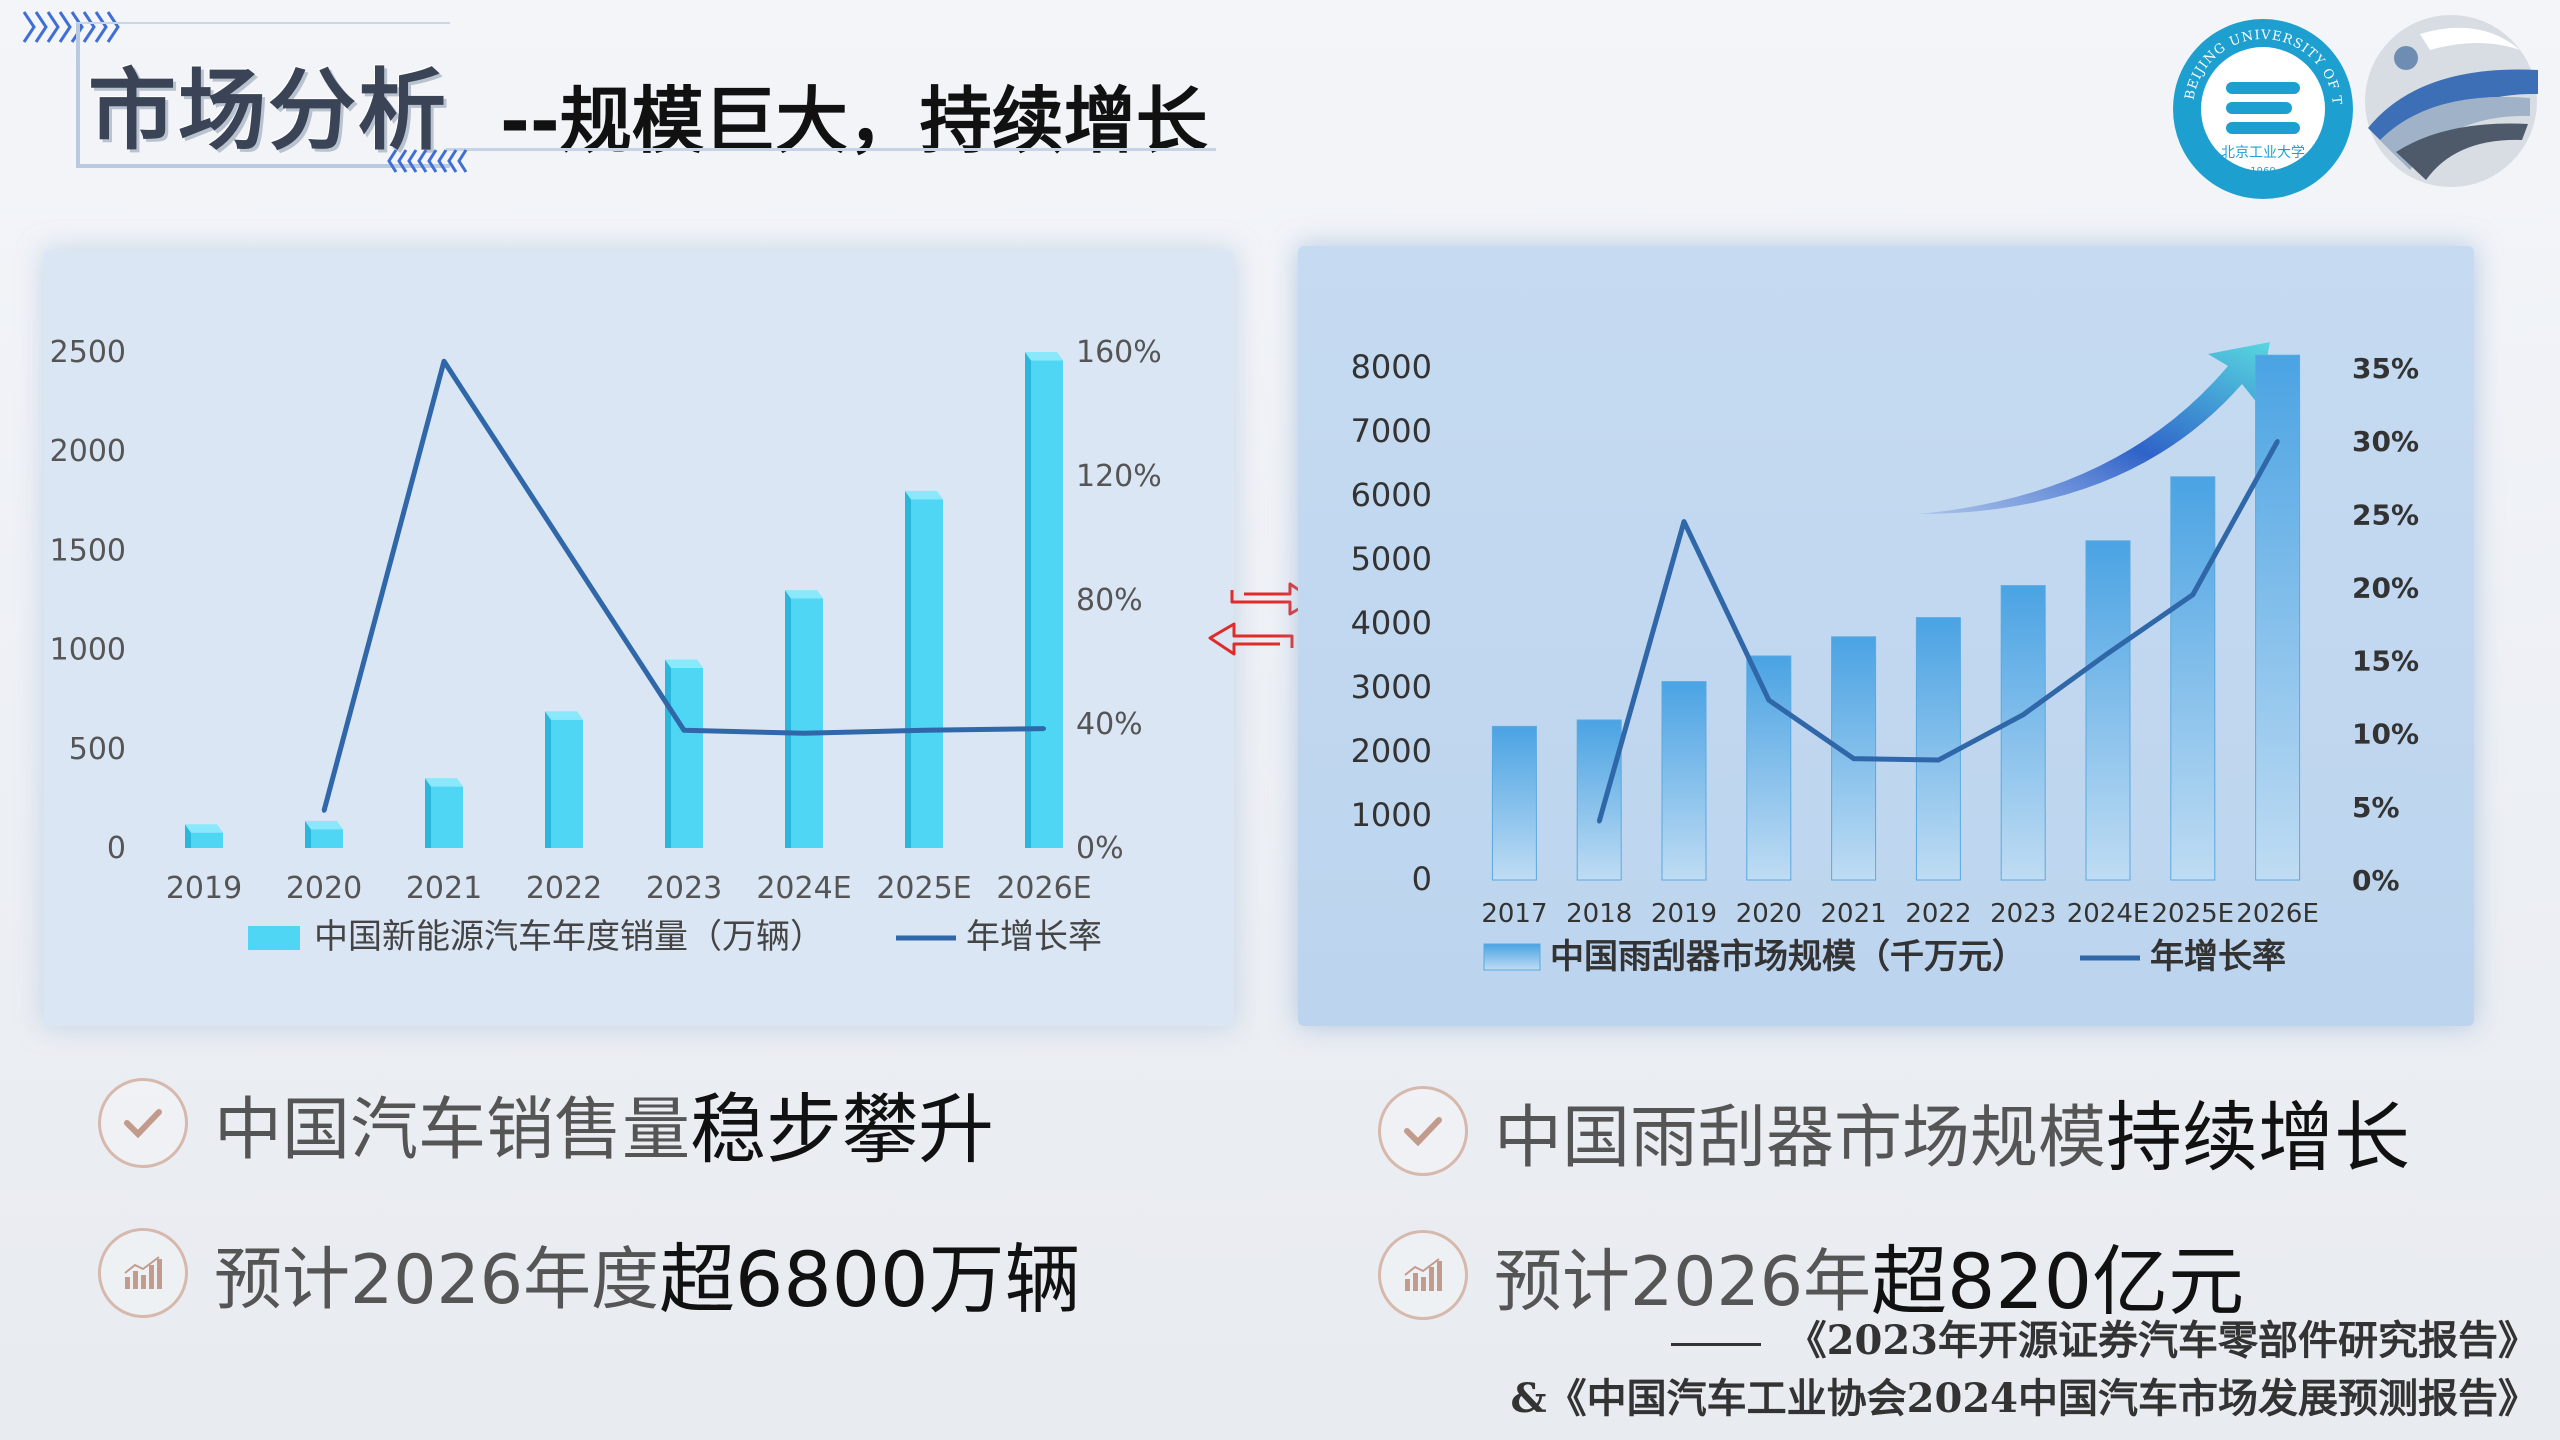 This screenshot has width=2560, height=1440. Describe the element at coordinates (1391, 367) in the screenshot. I see `y-tick-left: 8000` at that location.